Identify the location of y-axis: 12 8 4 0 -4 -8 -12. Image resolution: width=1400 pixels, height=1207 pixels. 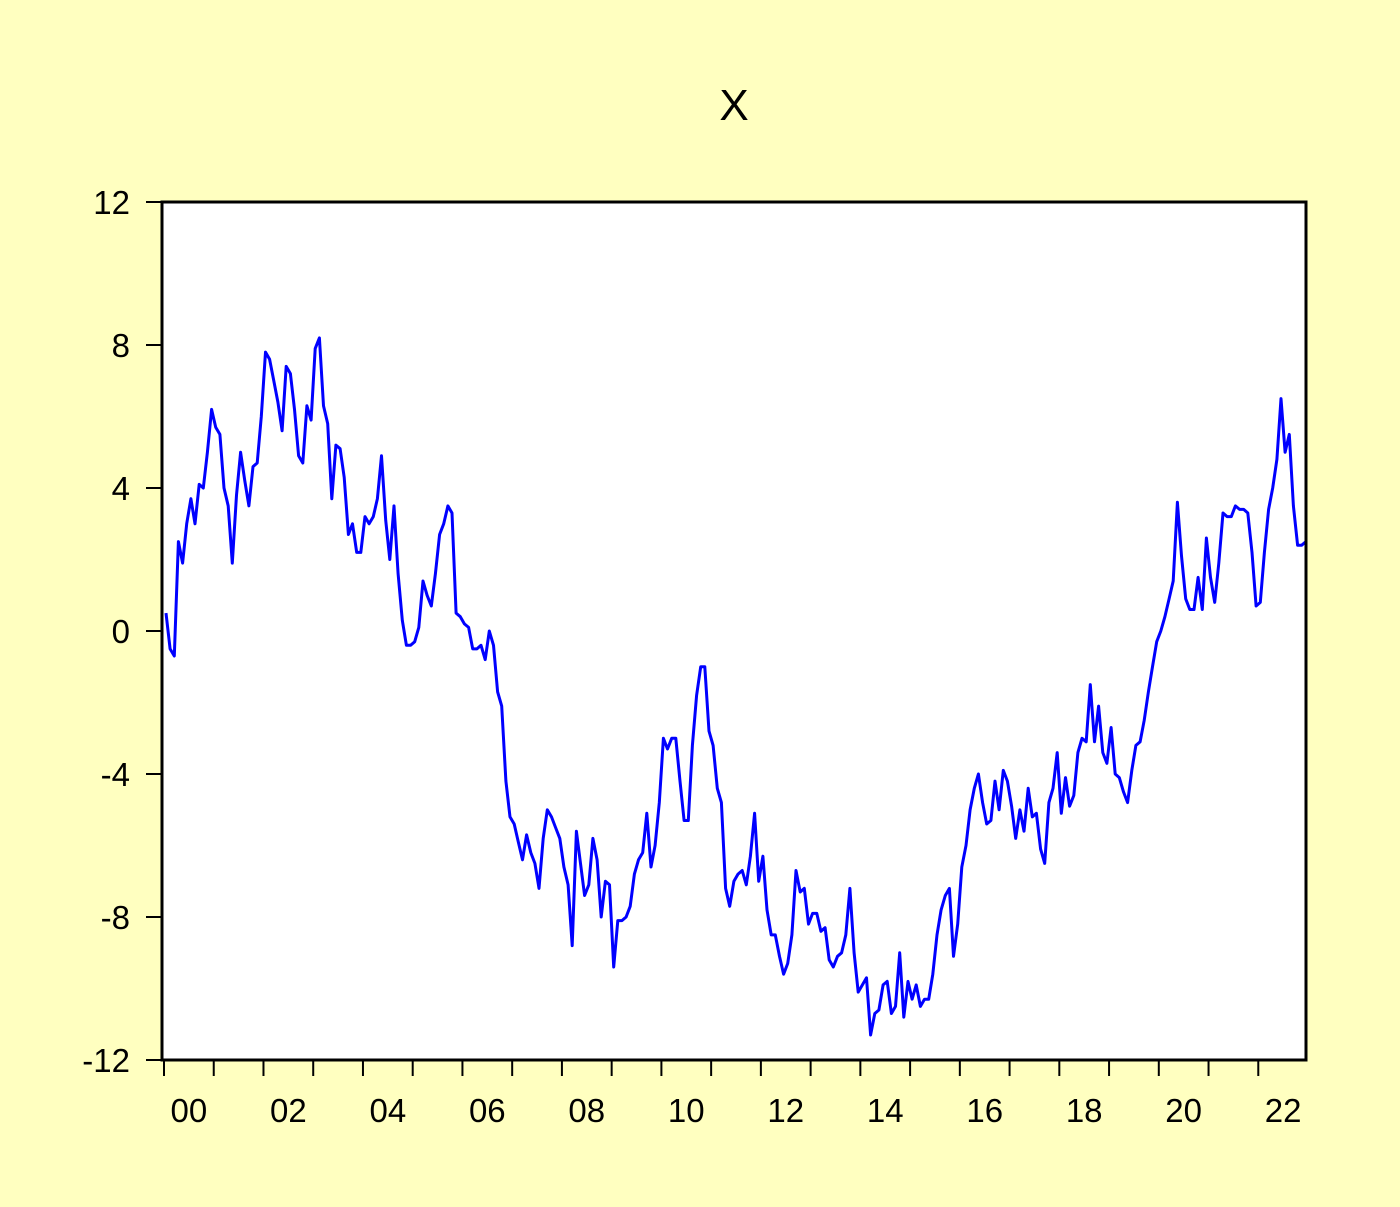
(122, 631).